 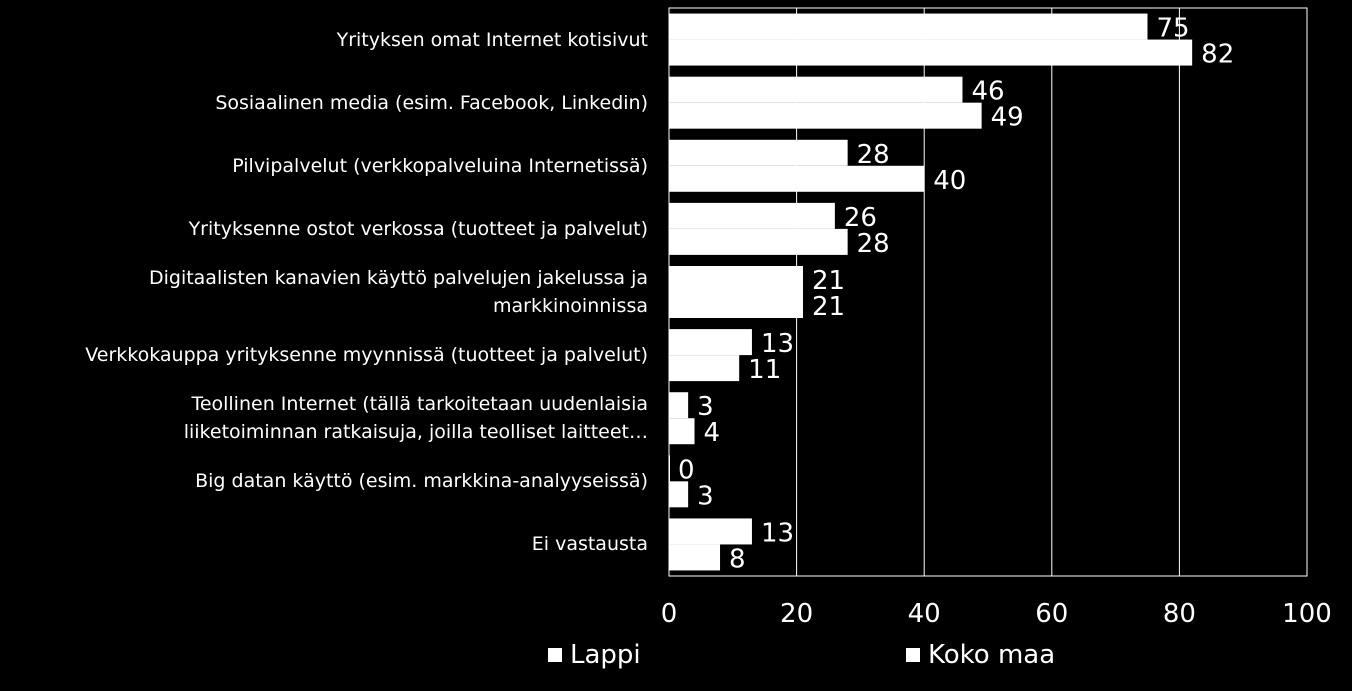 What do you see at coordinates (737, 559) in the screenshot?
I see `data-label-koko-maa: 8` at bounding box center [737, 559].